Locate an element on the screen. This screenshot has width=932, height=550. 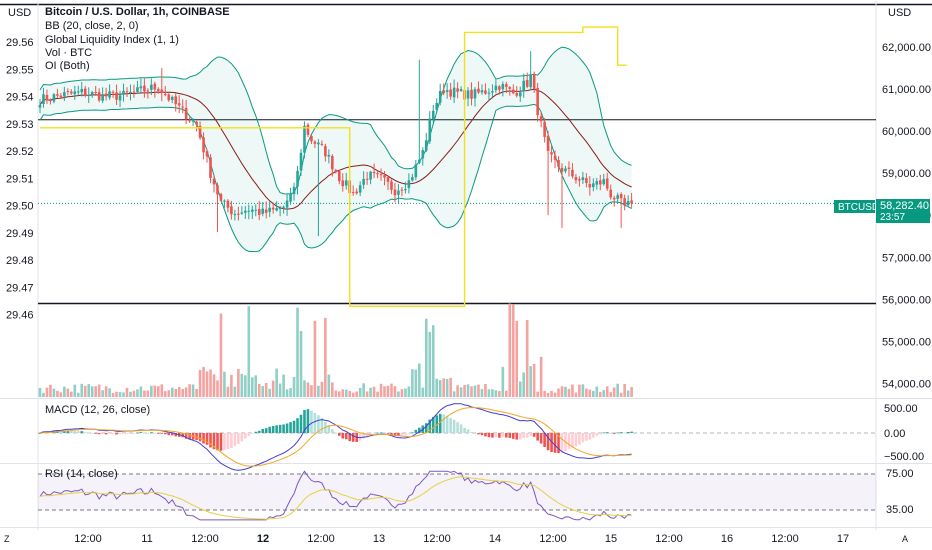
indicator-liquidity: Global Liquidity Index (1, 1) is located at coordinates (112, 40).